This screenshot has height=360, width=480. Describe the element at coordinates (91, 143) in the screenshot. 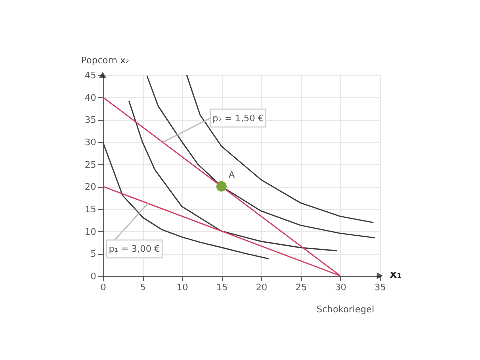

I see `y-tick-label: 30` at that location.